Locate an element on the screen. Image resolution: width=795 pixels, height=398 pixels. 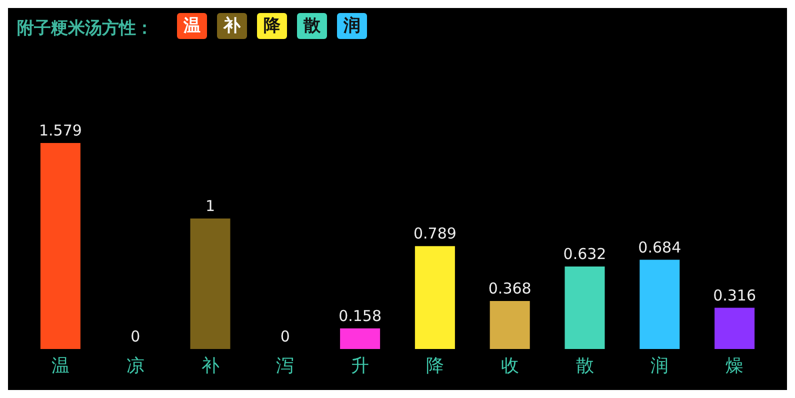
data-label: 0.684 is located at coordinates (660, 247).